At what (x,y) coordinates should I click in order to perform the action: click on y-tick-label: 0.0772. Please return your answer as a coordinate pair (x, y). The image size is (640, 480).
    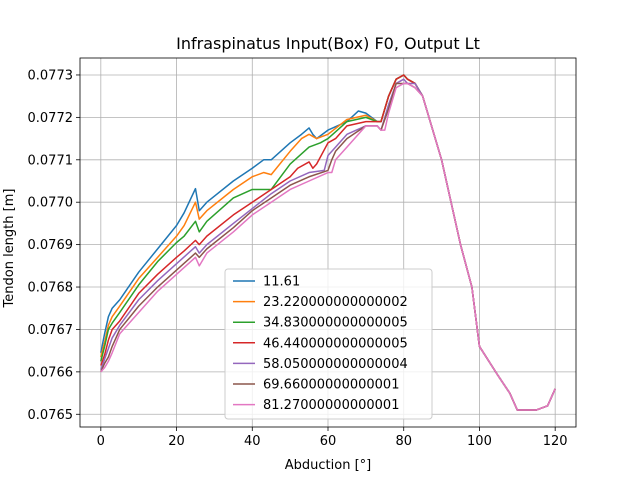
    Looking at the image, I should click on (51, 118).